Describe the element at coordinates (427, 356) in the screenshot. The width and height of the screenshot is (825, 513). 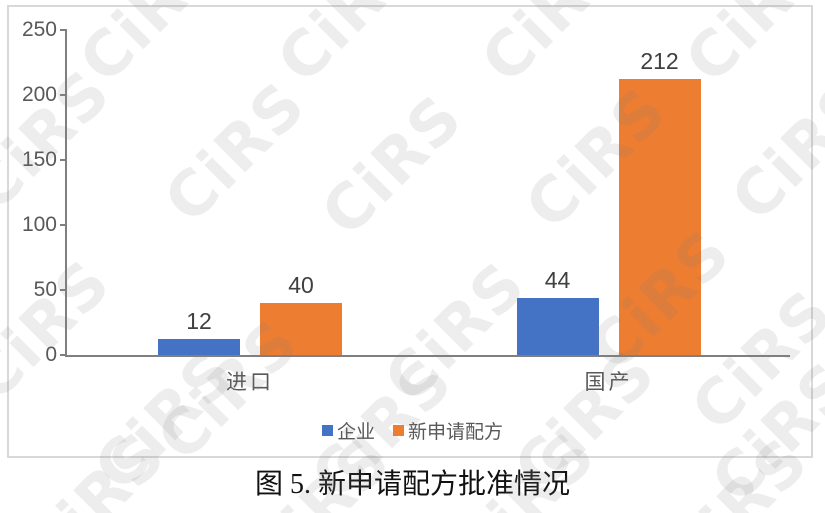
I see `x-axis-line` at that location.